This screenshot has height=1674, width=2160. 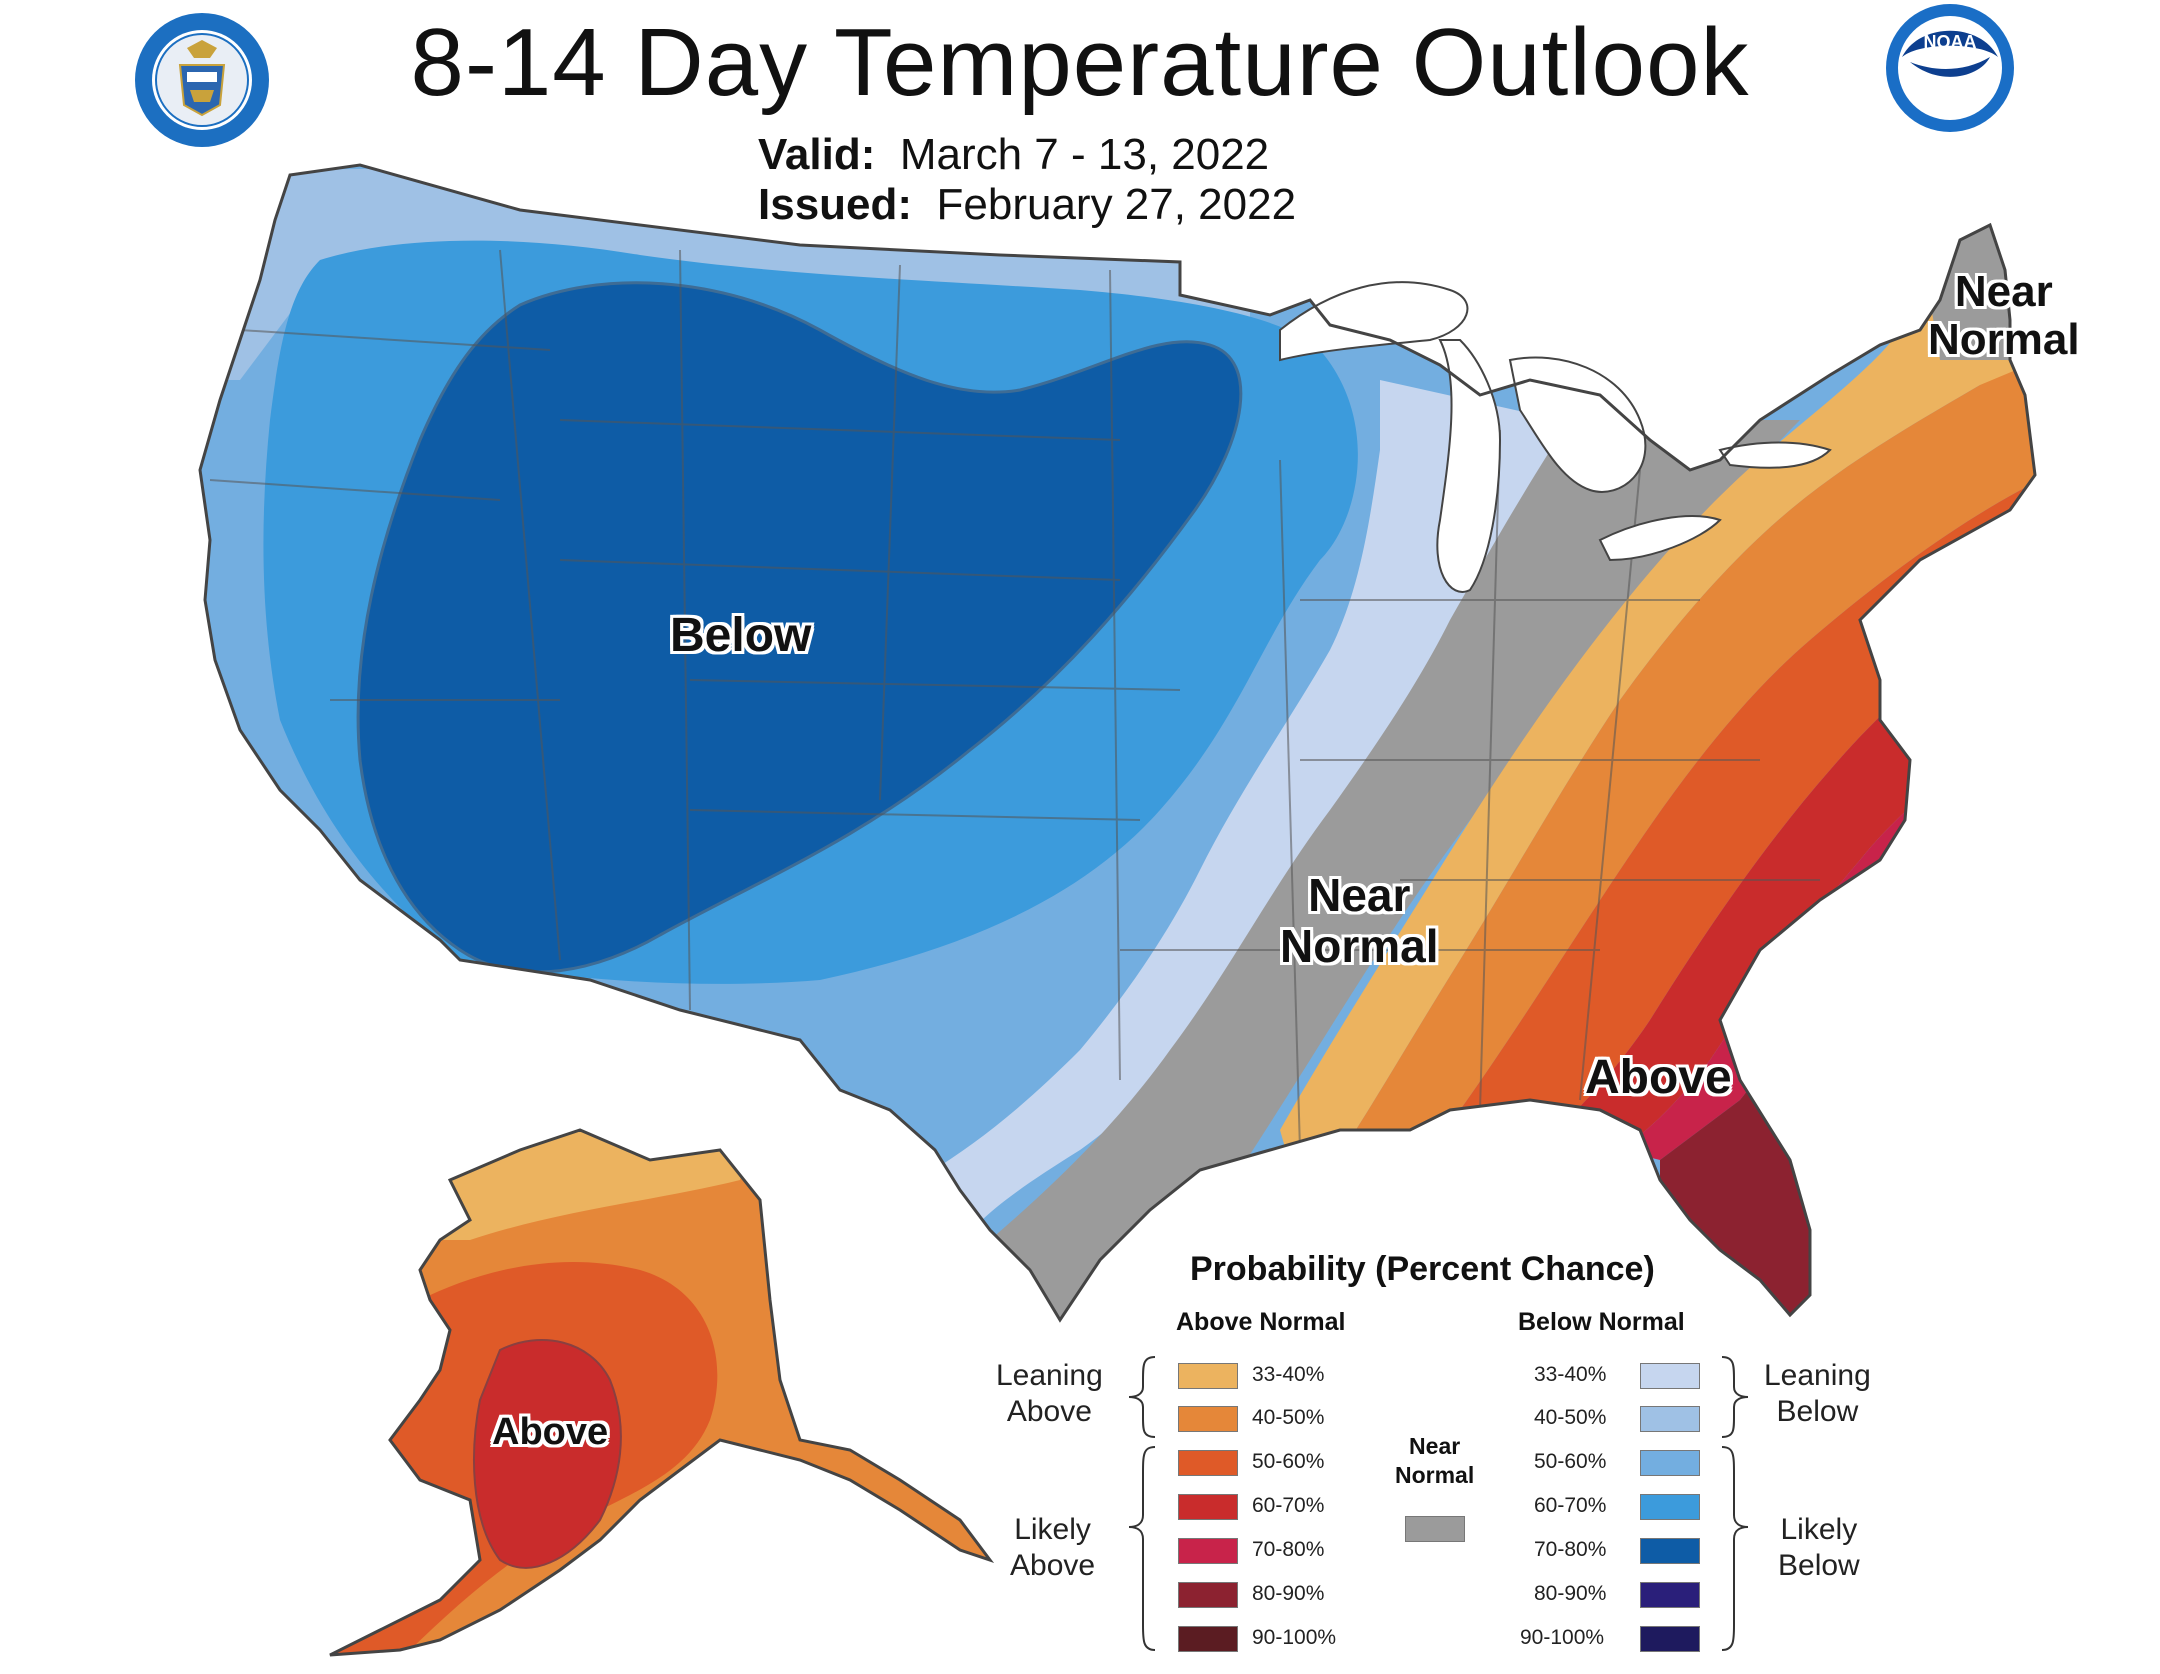 What do you see at coordinates (1570, 1505) in the screenshot?
I see `below-pct-4: 60-70%` at bounding box center [1570, 1505].